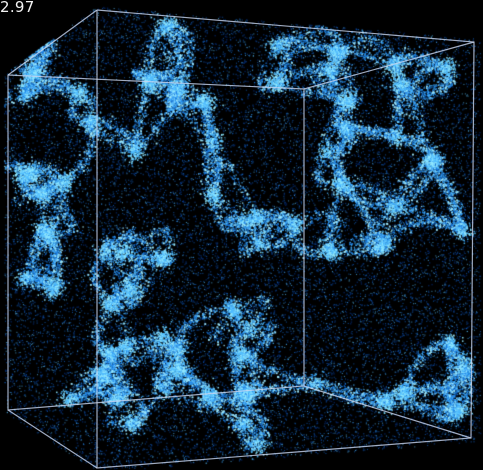  Describe the element at coordinates (17, 8) in the screenshot. I see `redshift-label: 2.97` at that location.